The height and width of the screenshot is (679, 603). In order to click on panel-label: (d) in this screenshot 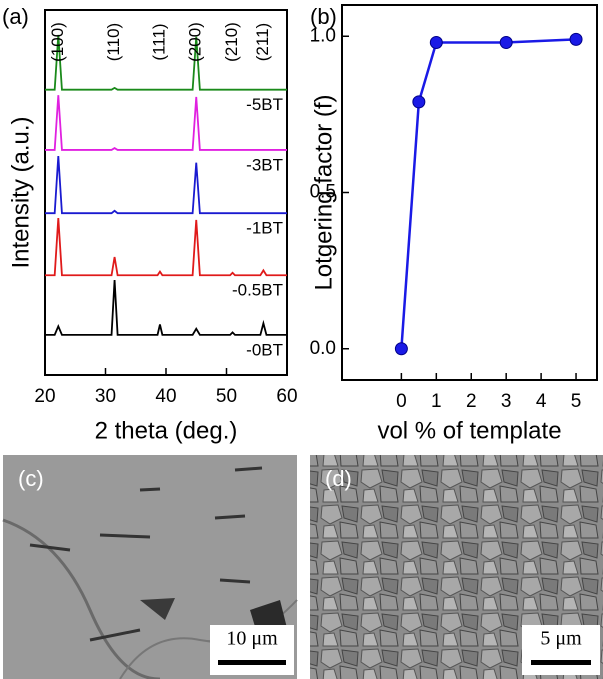, I will do `click(338, 478)`.